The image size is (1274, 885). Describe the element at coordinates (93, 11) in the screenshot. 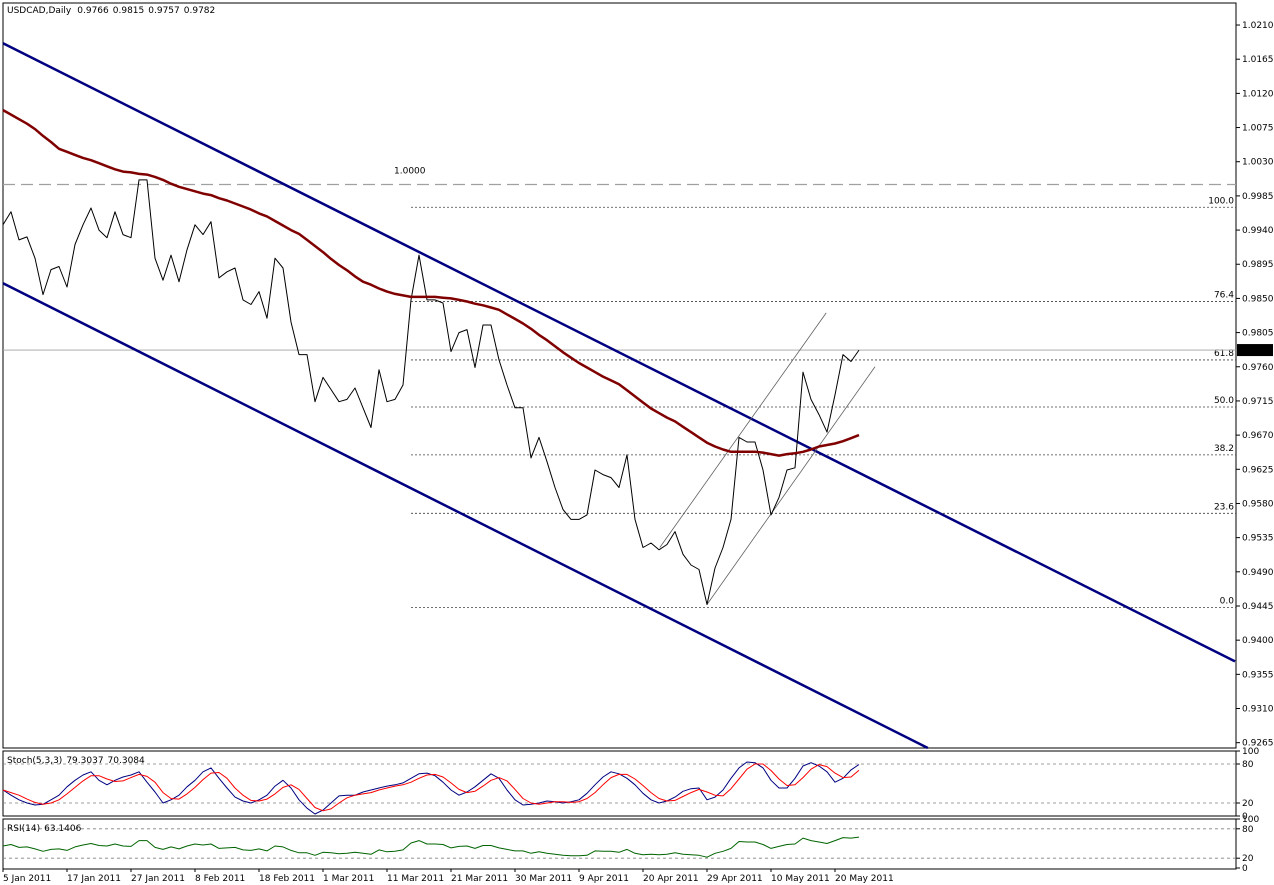

I see `open: 0.9766` at that location.